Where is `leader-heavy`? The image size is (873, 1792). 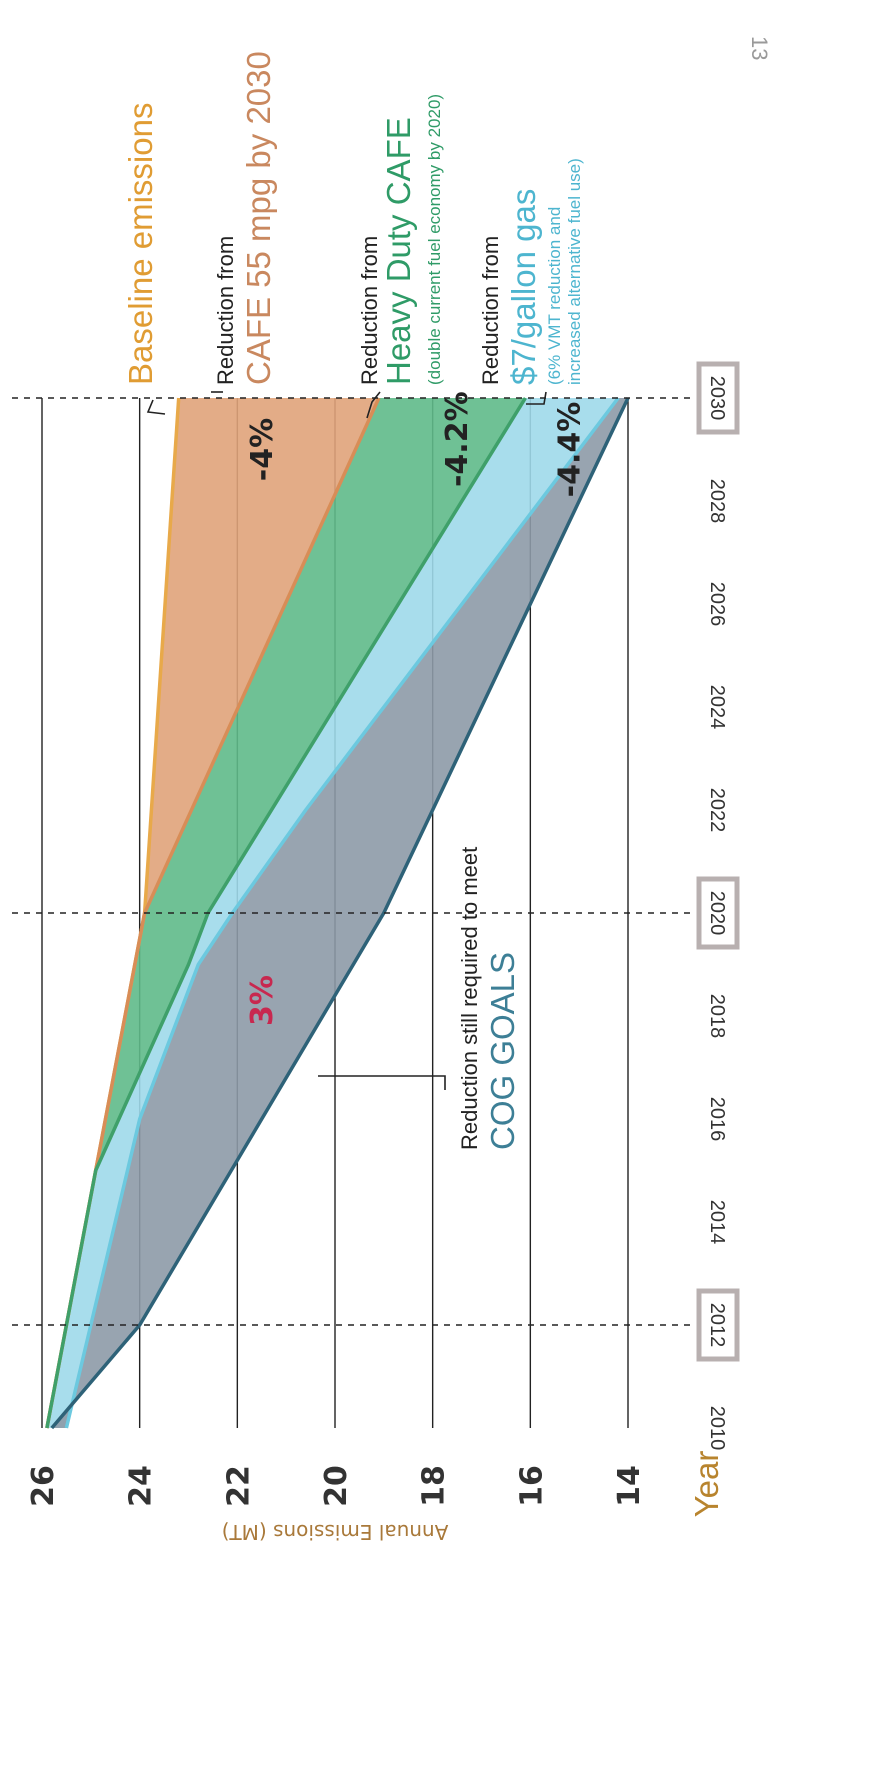
leader-heavy is located at coordinates (373, 405).